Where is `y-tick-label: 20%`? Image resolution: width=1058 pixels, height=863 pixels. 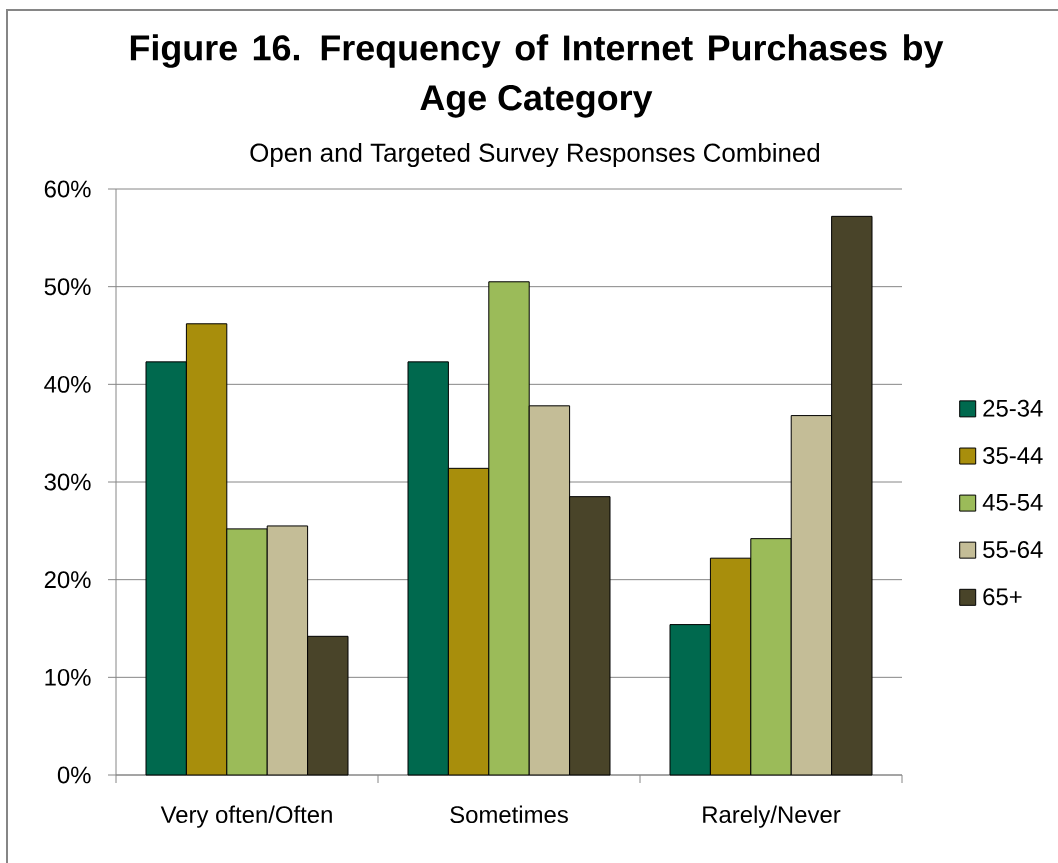 y-tick-label: 20% is located at coordinates (67, 580).